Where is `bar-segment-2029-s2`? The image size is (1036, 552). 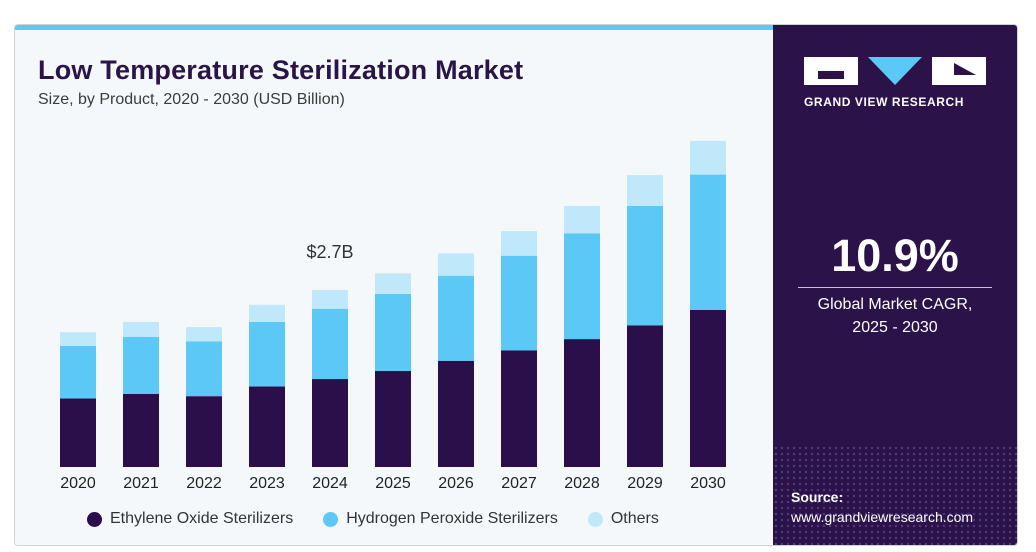
bar-segment-2029-s2 is located at coordinates (645, 190).